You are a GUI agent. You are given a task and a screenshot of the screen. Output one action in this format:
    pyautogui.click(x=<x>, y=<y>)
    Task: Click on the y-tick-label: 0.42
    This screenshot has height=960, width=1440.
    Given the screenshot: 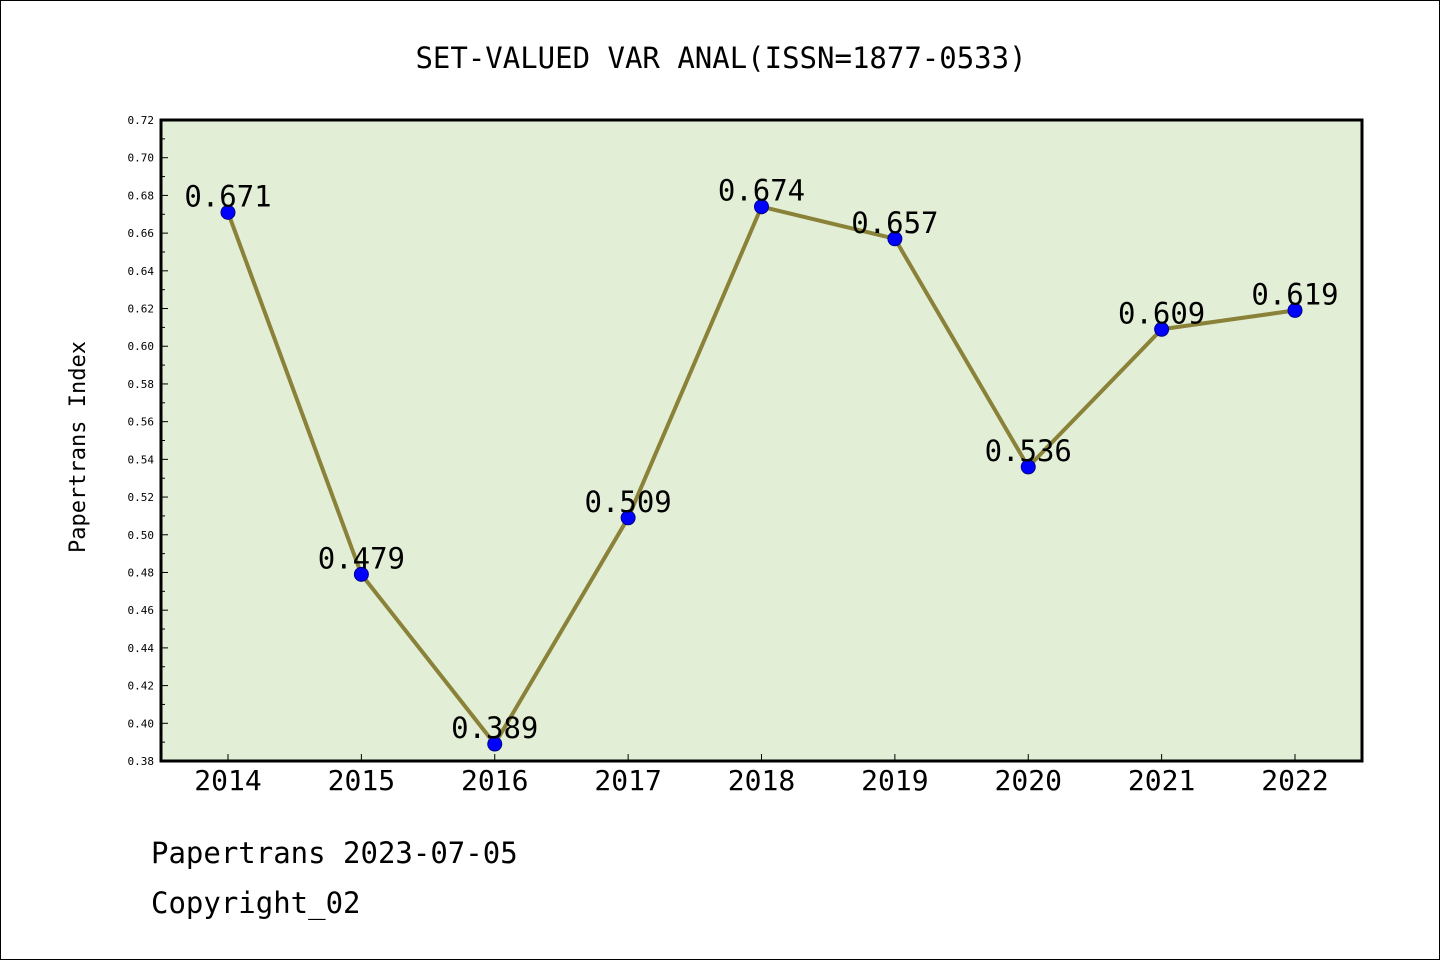 What is the action you would take?
    pyautogui.click(x=141, y=686)
    